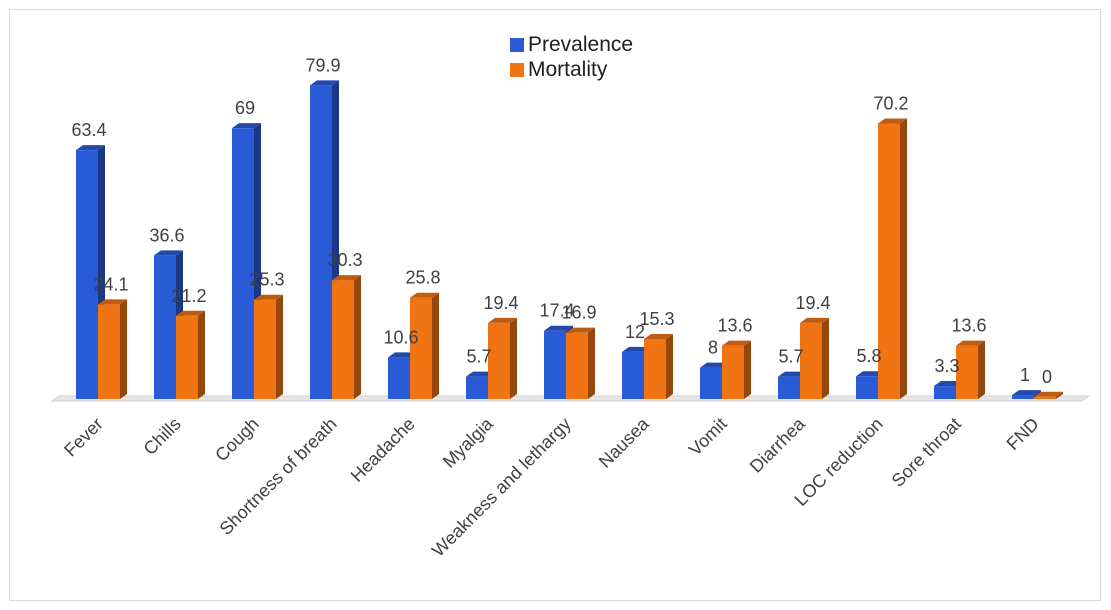 Image resolution: width=1111 pixels, height=610 pixels. Describe the element at coordinates (517, 44) in the screenshot. I see `legend-swatch-prevalence` at that location.